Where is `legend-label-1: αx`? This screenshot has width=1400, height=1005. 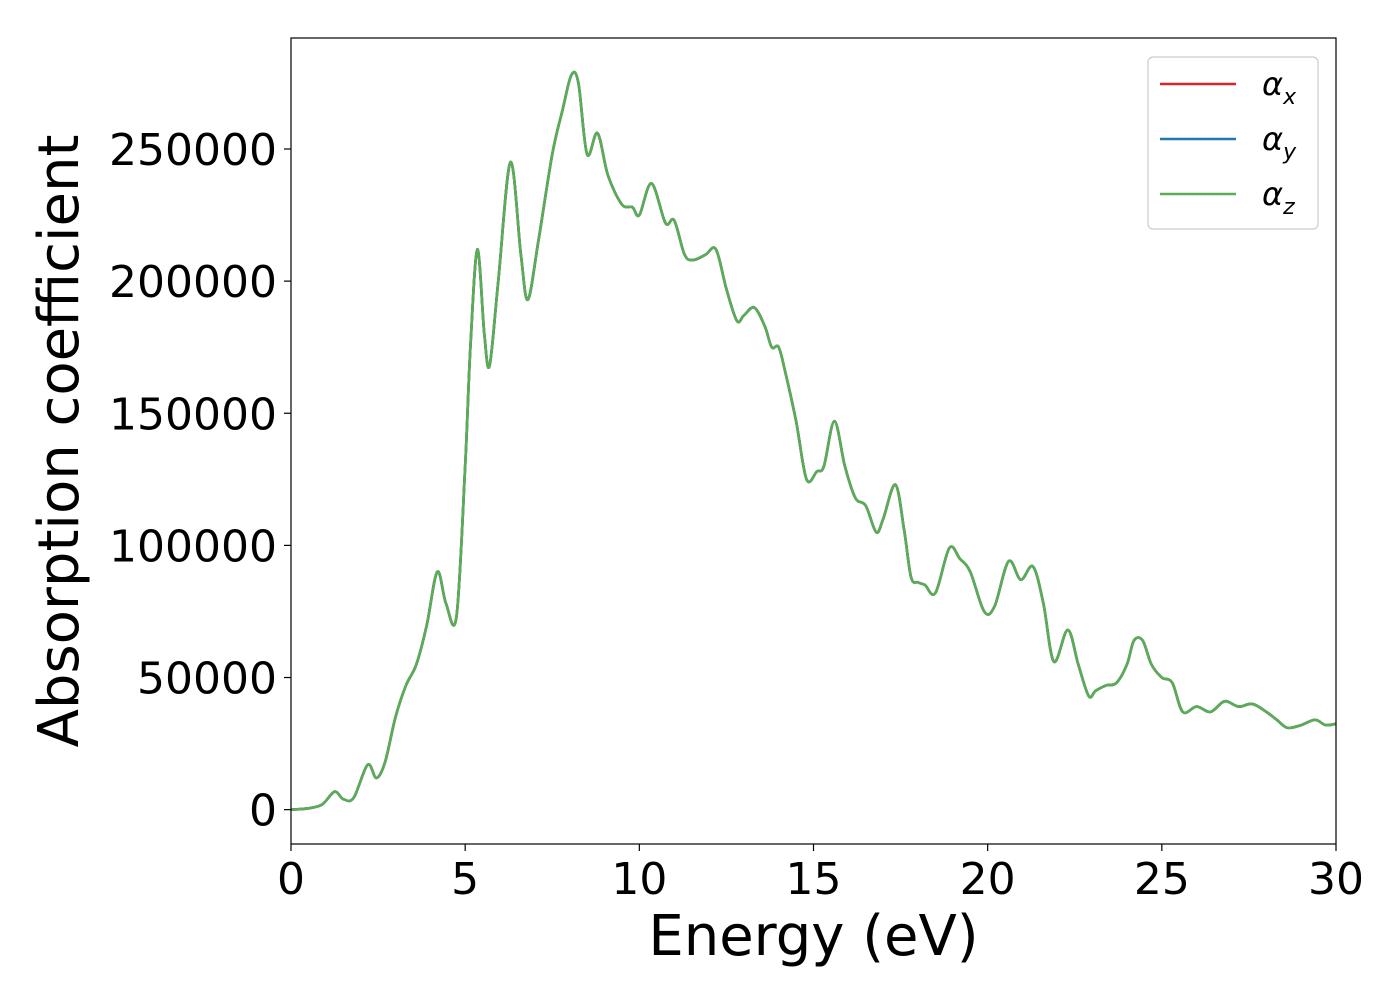
legend-label-1: αx is located at coordinates (1279, 87).